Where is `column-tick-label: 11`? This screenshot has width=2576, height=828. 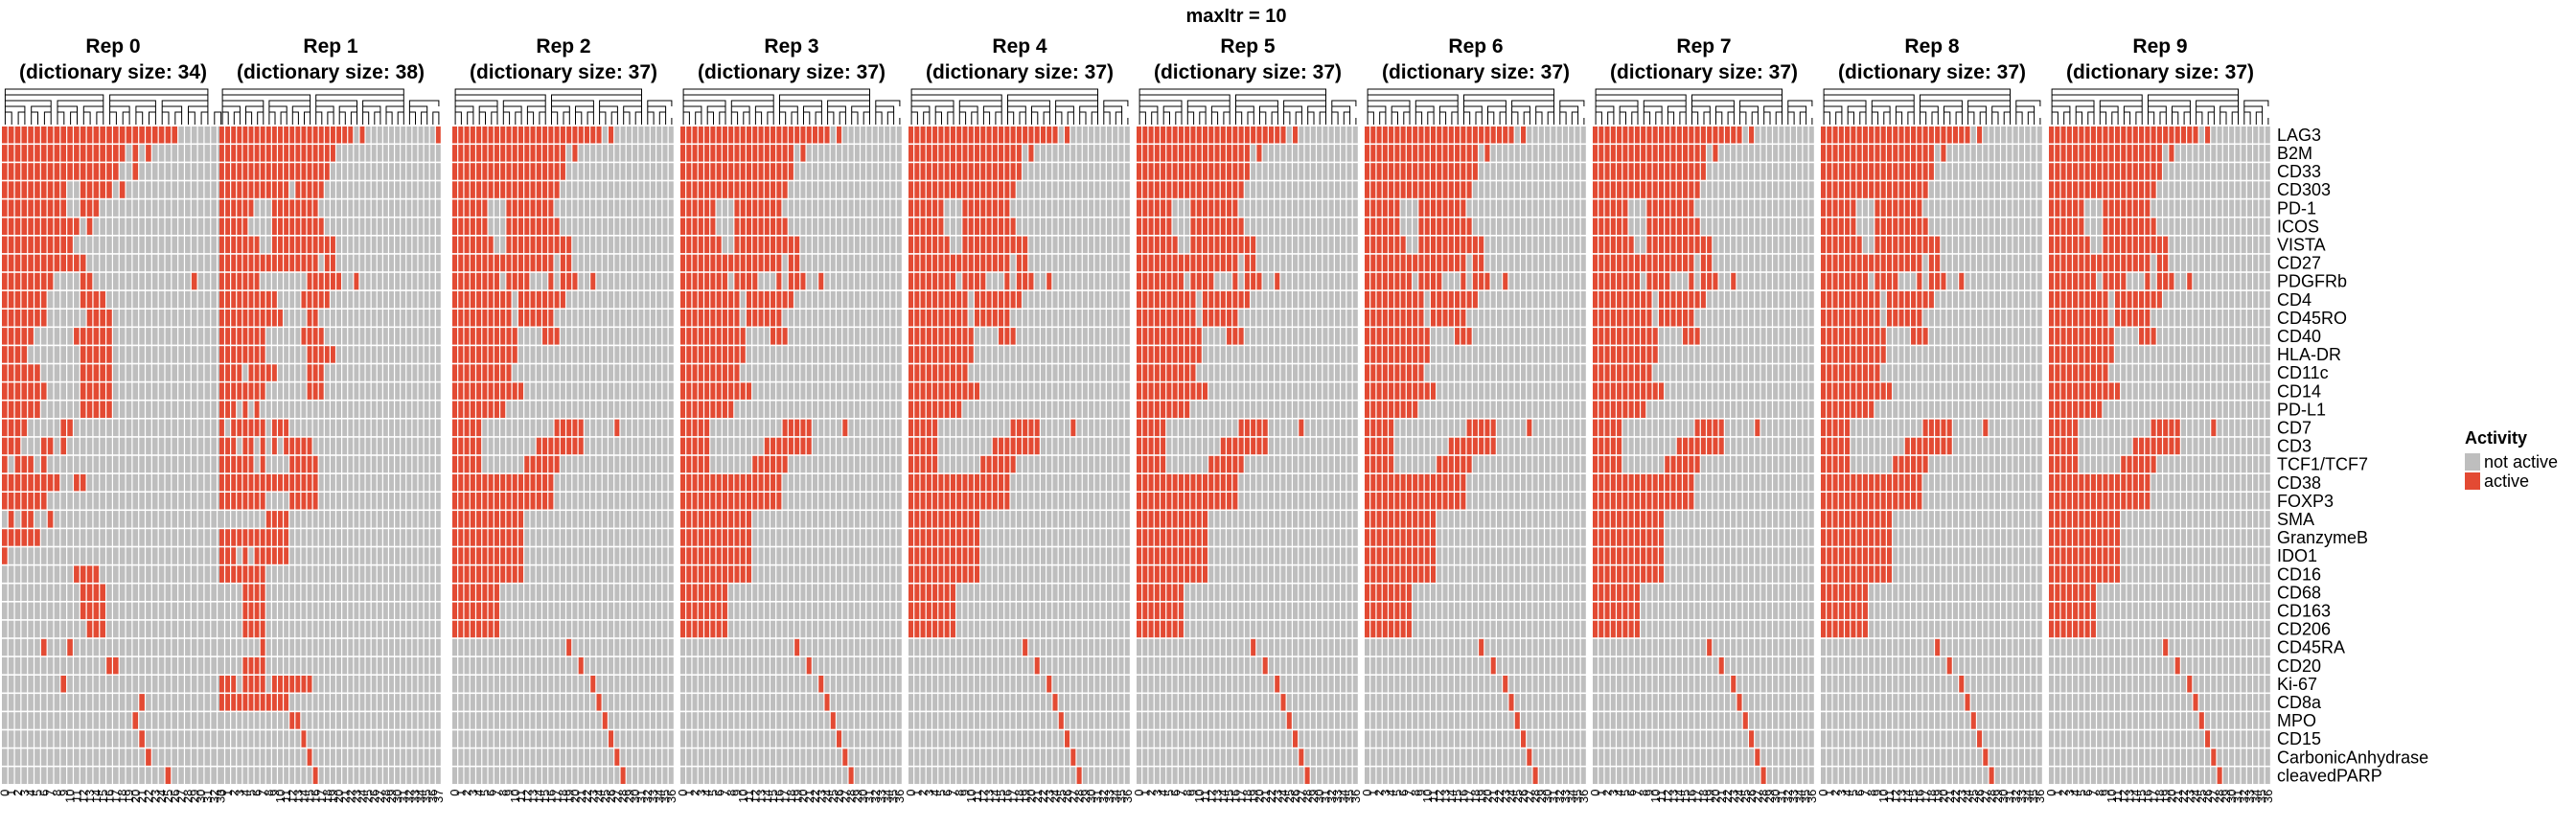
column-tick-label: 11 is located at coordinates (286, 796).